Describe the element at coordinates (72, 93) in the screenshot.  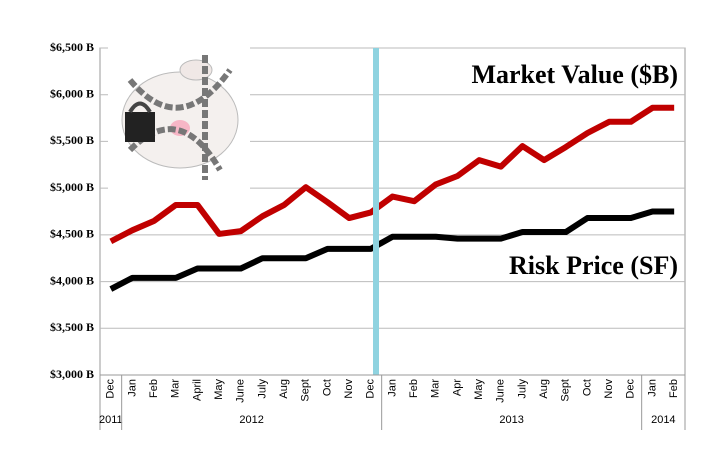
I see `y-tick-label: $6,000 B` at that location.